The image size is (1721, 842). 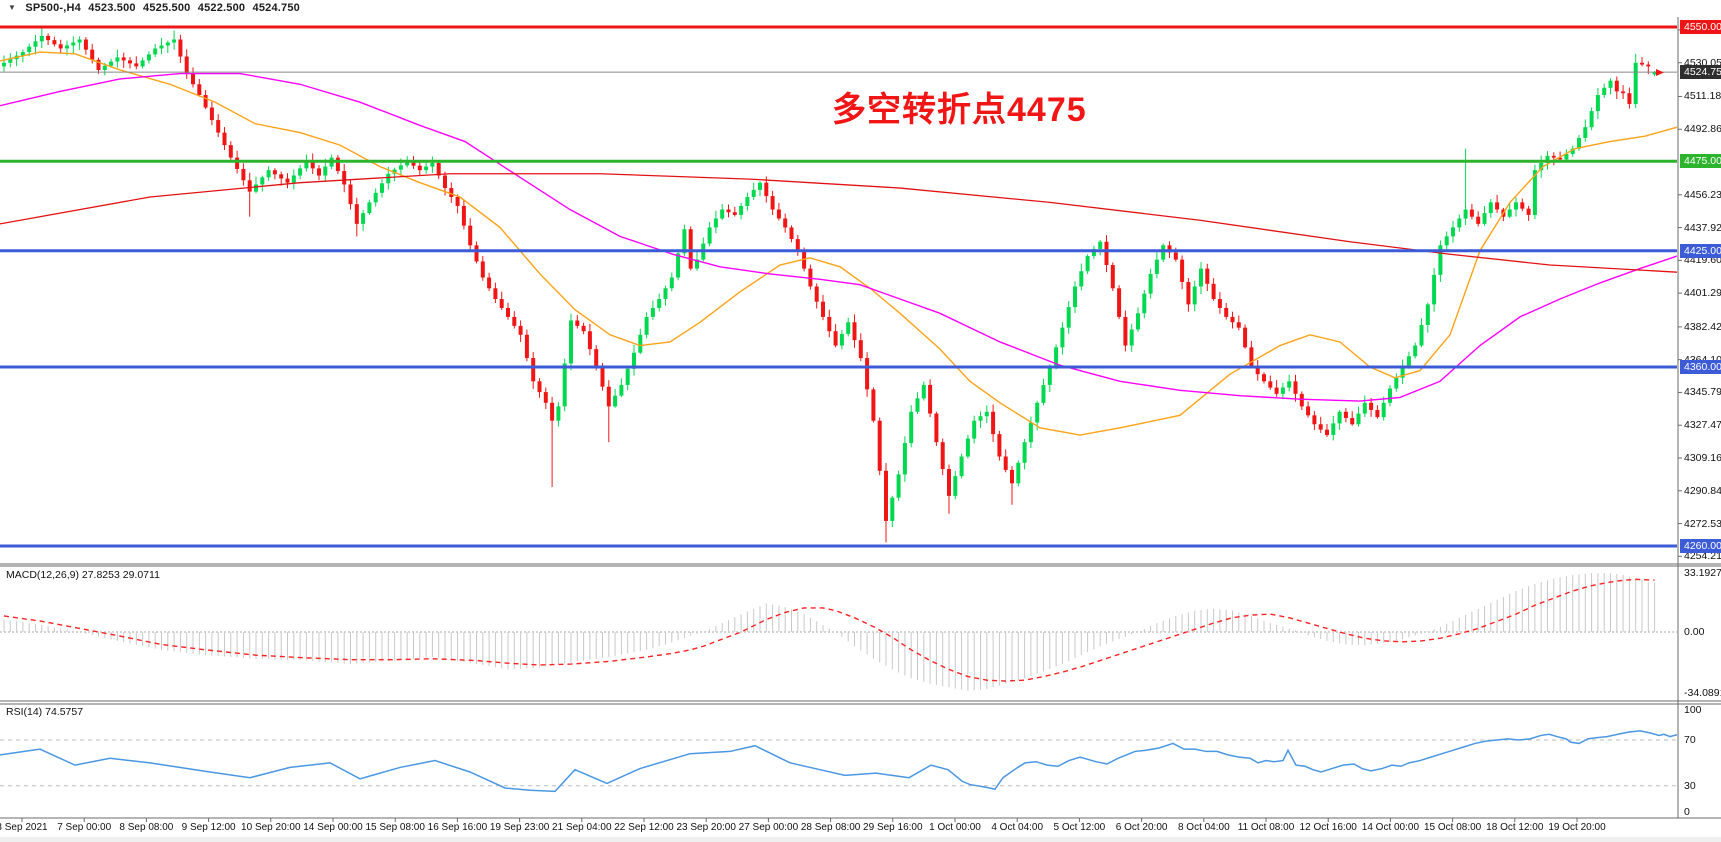 I want to click on price-level-badge: 4475.000, so click(x=1700, y=161).